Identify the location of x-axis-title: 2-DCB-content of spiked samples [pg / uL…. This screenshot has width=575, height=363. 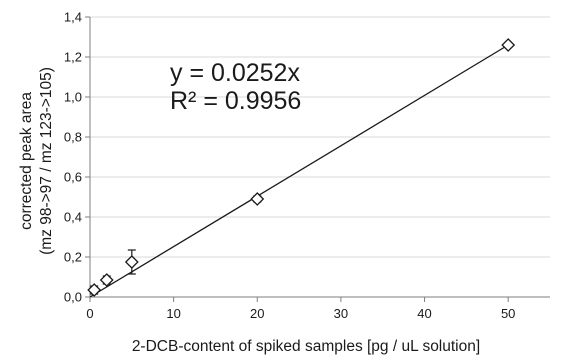
(306, 346).